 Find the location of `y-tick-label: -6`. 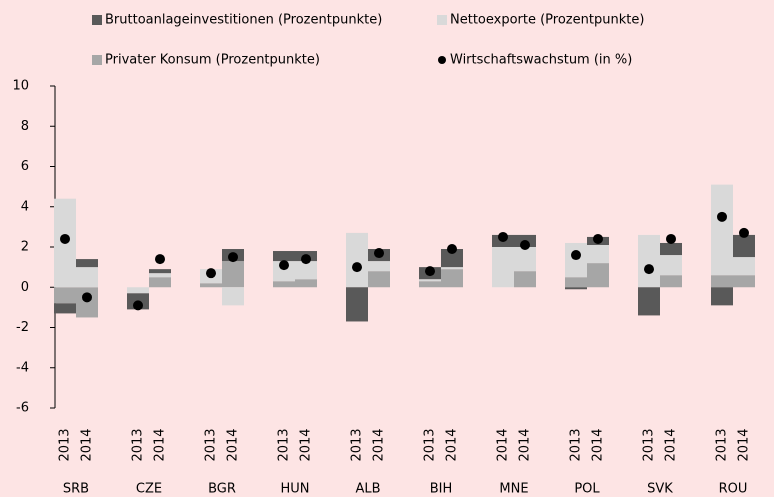

y-tick-label: -6 is located at coordinates (22, 408).